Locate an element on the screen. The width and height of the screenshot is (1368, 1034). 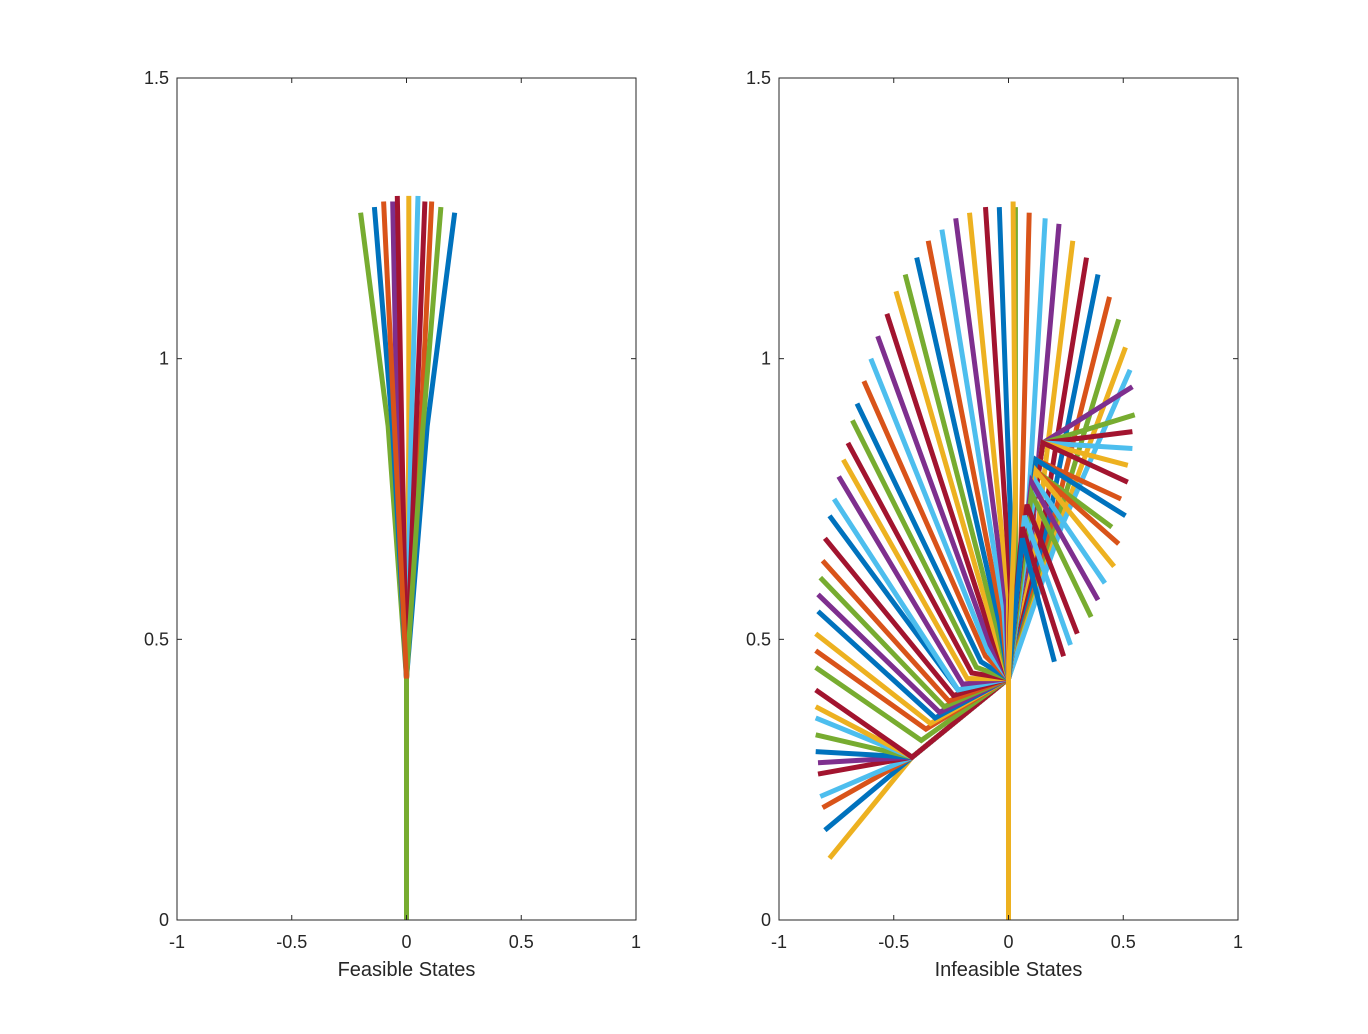
x-axis-label: Feasible States is located at coordinates (407, 970).